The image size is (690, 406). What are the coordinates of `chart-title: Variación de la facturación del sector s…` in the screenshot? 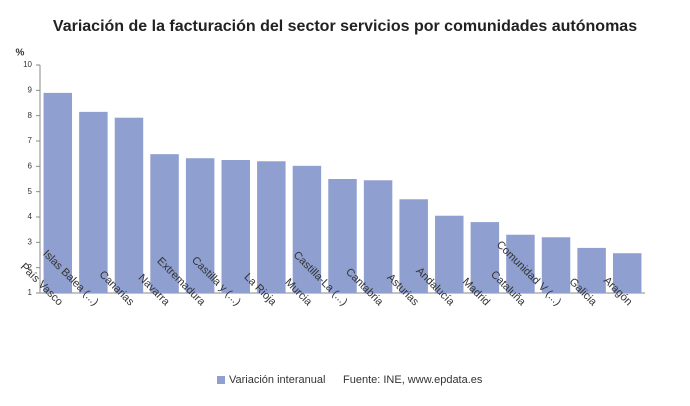 It's located at (345, 26).